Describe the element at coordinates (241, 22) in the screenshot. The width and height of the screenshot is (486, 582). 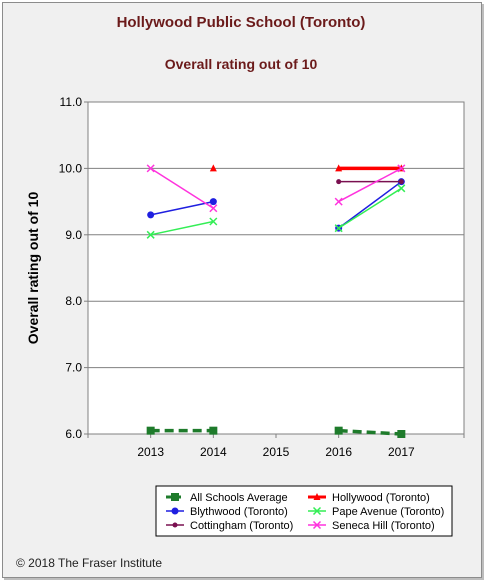
I see `chart-title: Hollywood Public School (Toronto)` at that location.